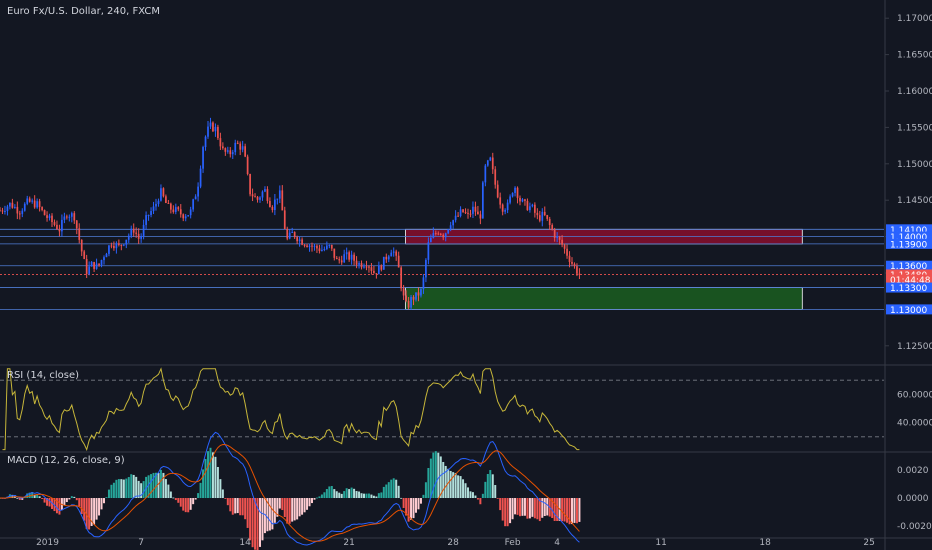 This screenshot has width=932, height=550. I want to click on horizontal-levels, so click(442, 269).